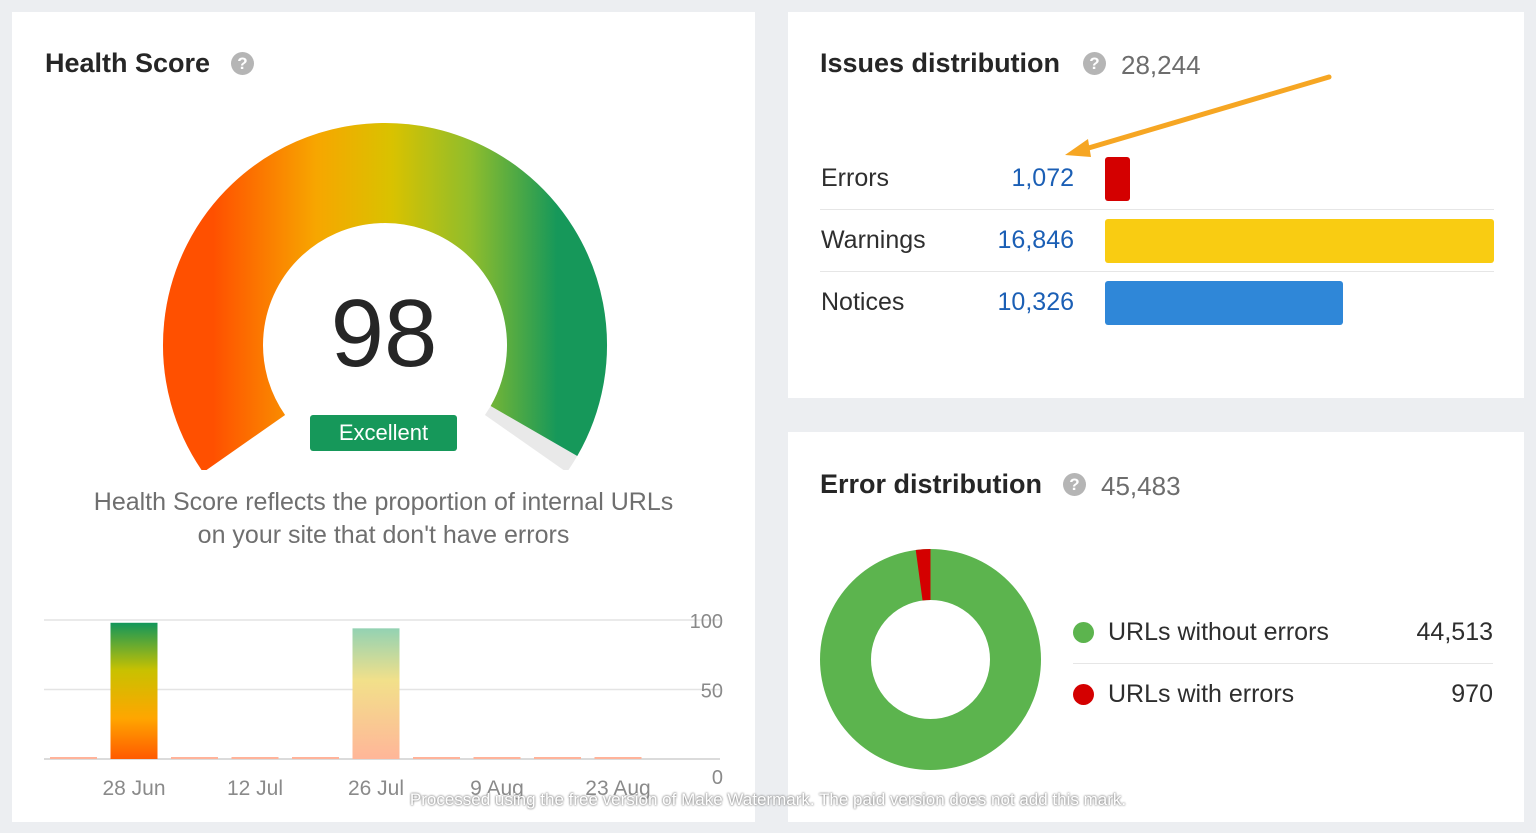 This screenshot has height=833, width=1536. I want to click on legend-label: URLs with errors, so click(1201, 694).